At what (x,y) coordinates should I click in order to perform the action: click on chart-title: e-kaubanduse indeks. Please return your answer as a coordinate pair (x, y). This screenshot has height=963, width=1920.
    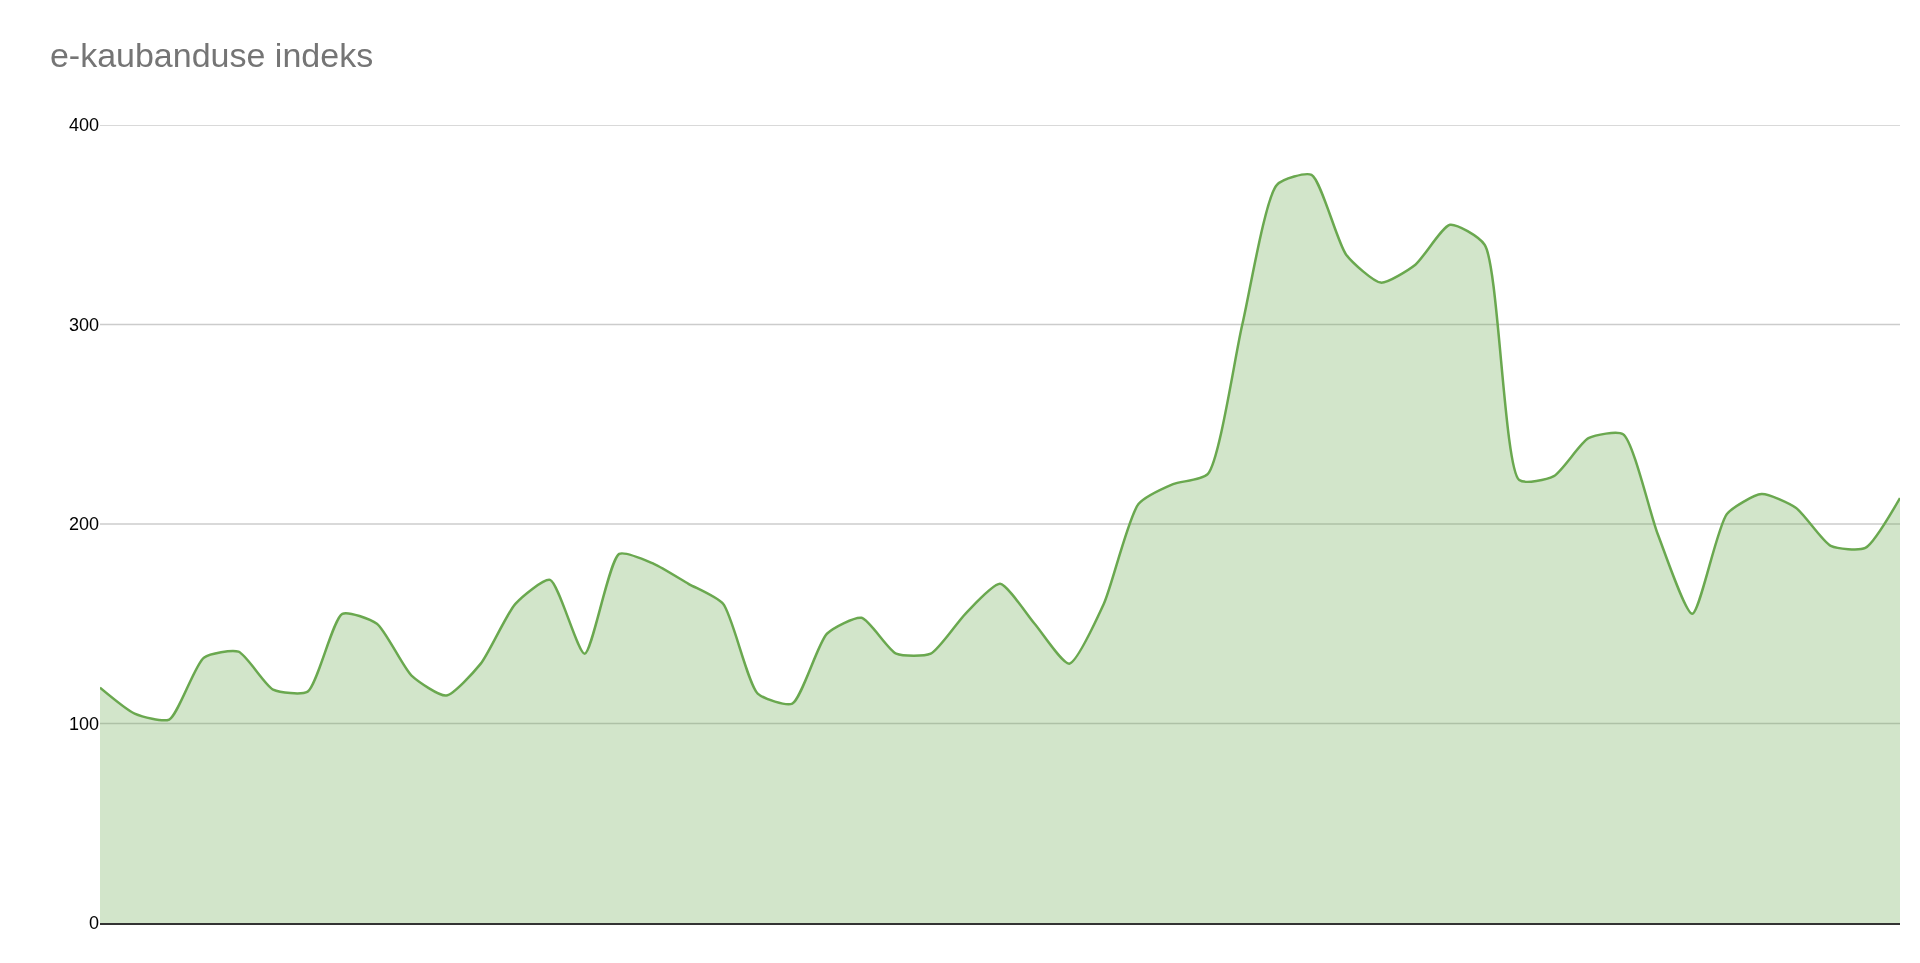
    Looking at the image, I should click on (211, 55).